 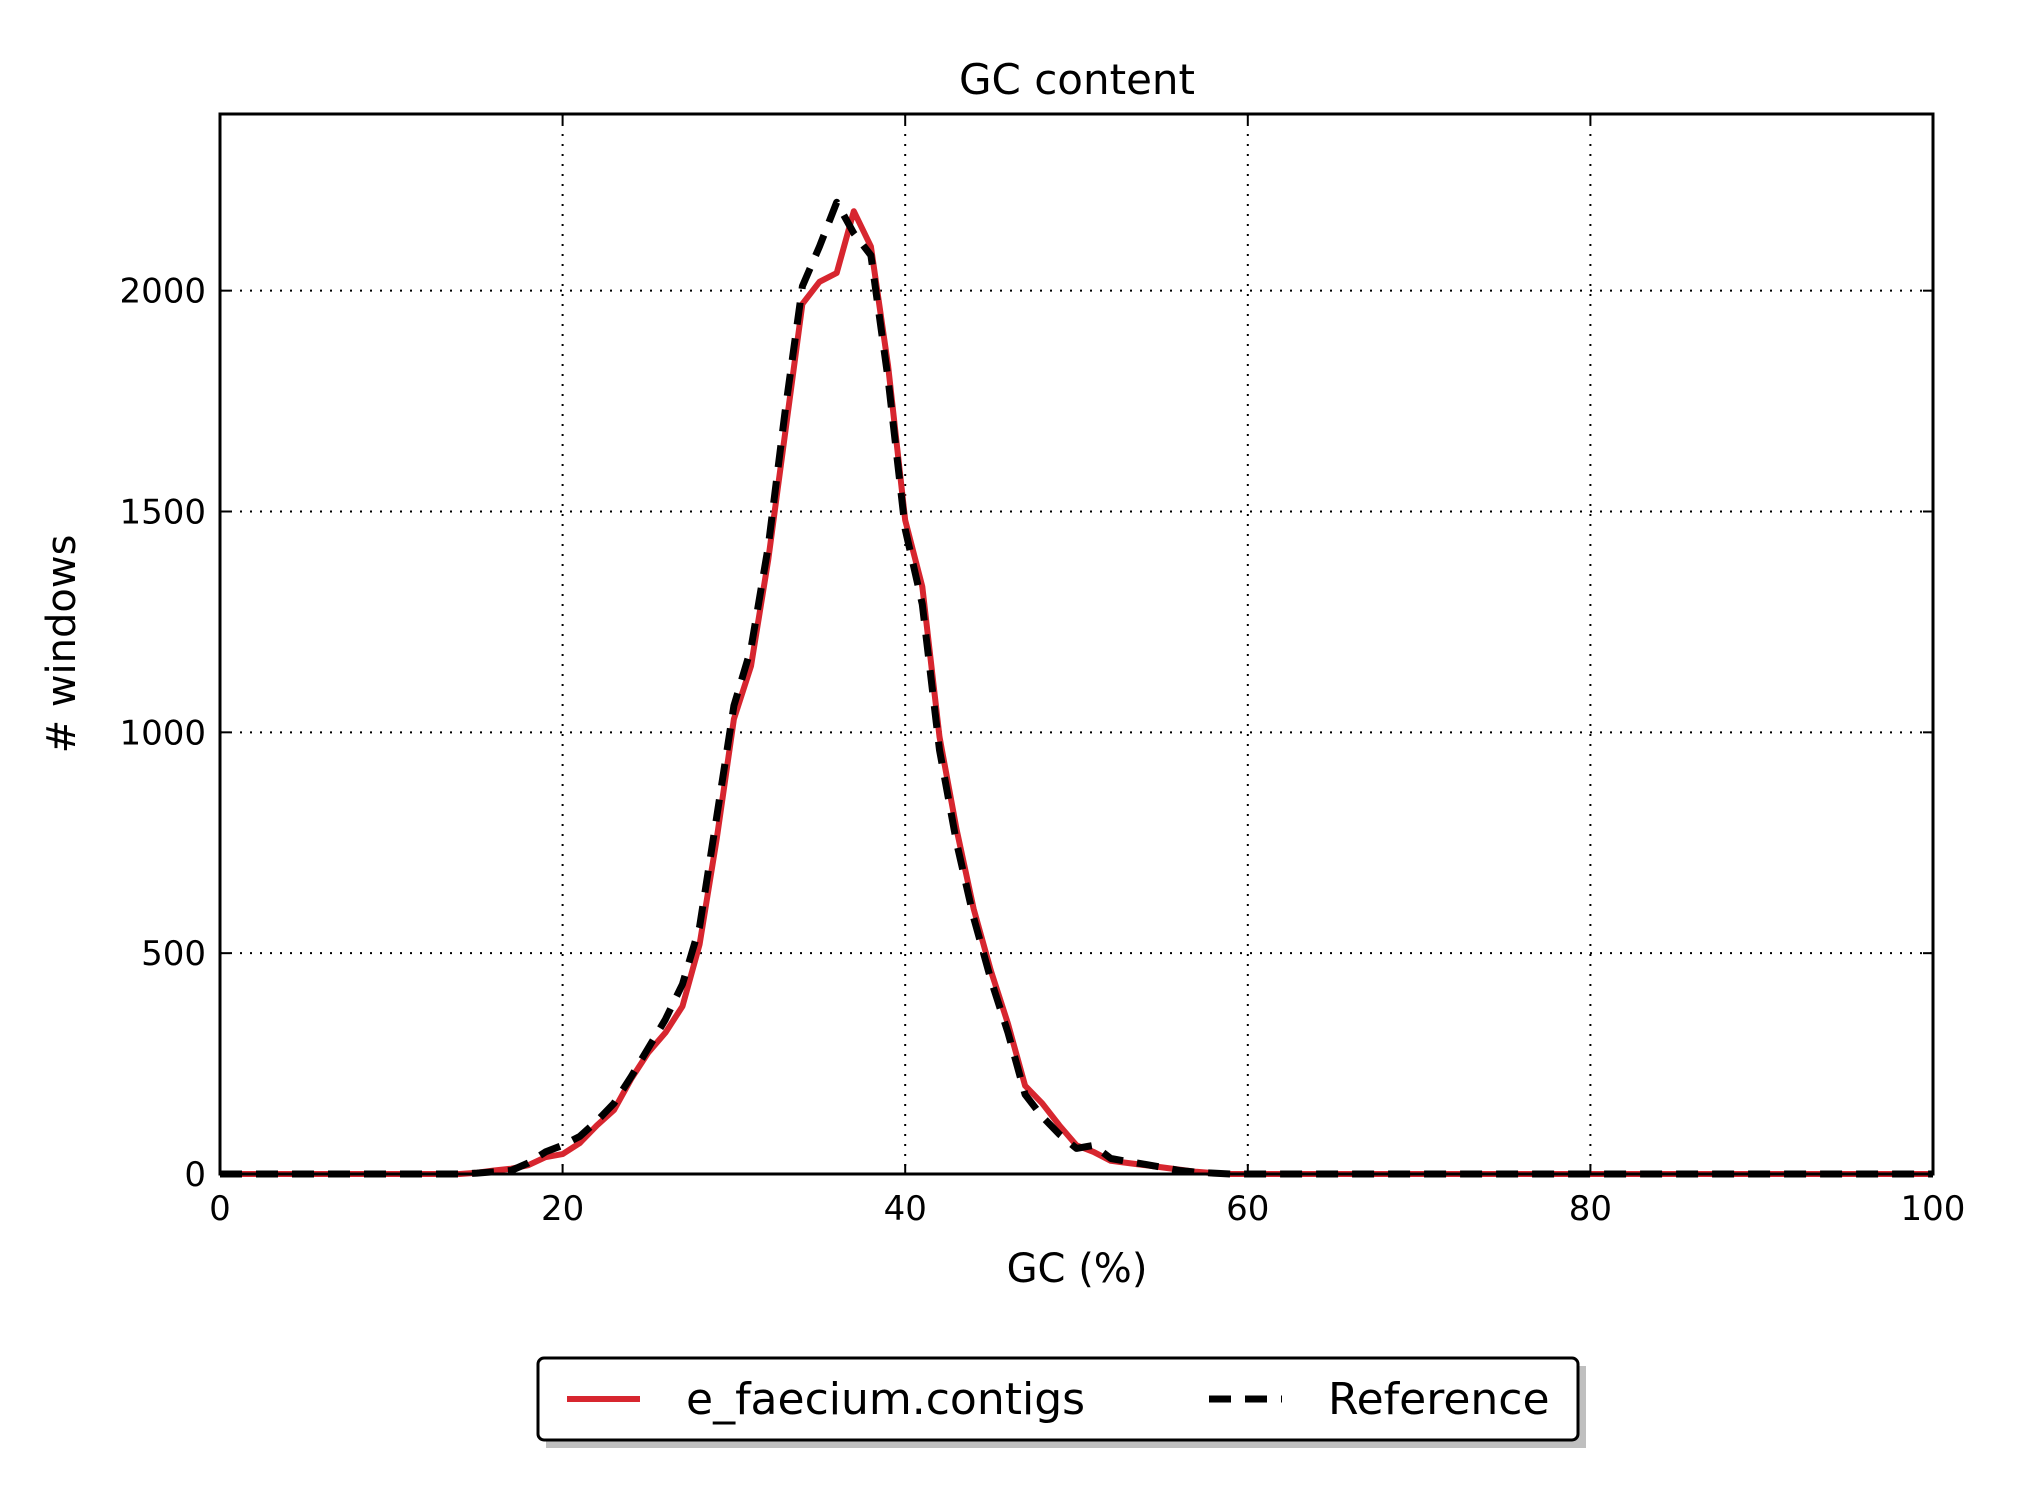 I want to click on chart-title: GC content, so click(x=1077, y=79).